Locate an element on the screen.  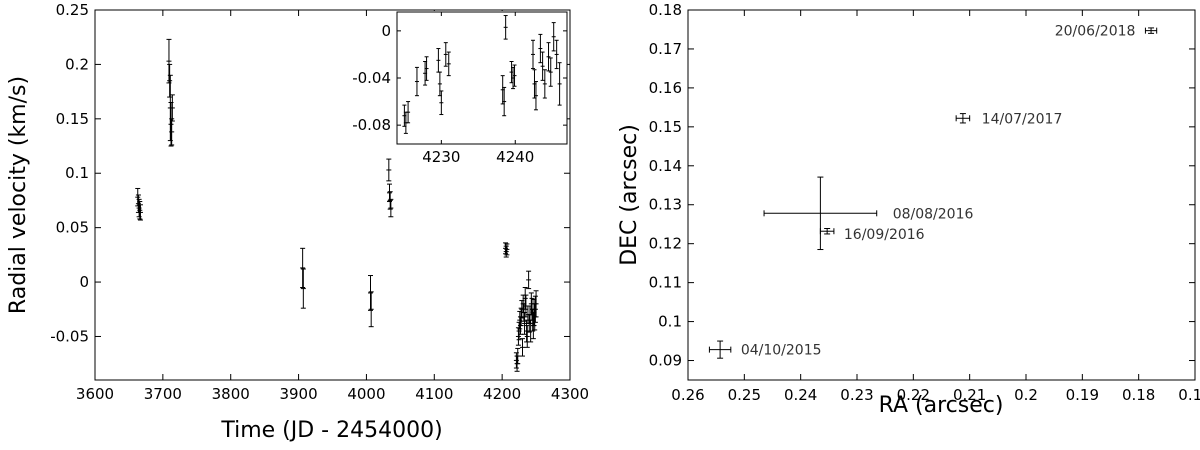
astrometry-y-tick-label: 0.13 is located at coordinates (665, 205).